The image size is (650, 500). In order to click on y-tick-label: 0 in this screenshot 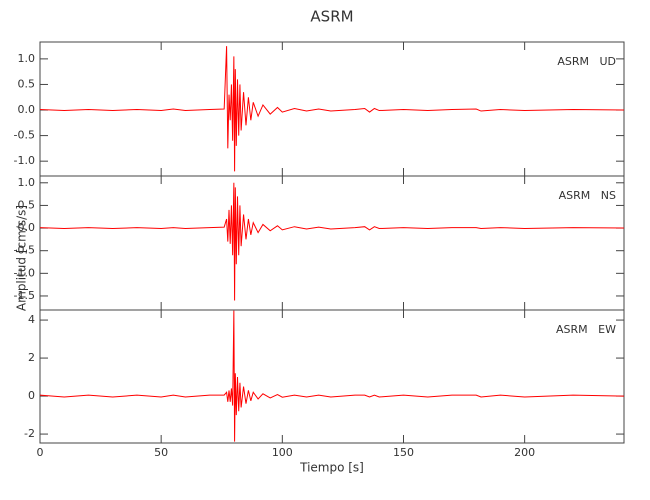, I will do `click(31, 395)`.